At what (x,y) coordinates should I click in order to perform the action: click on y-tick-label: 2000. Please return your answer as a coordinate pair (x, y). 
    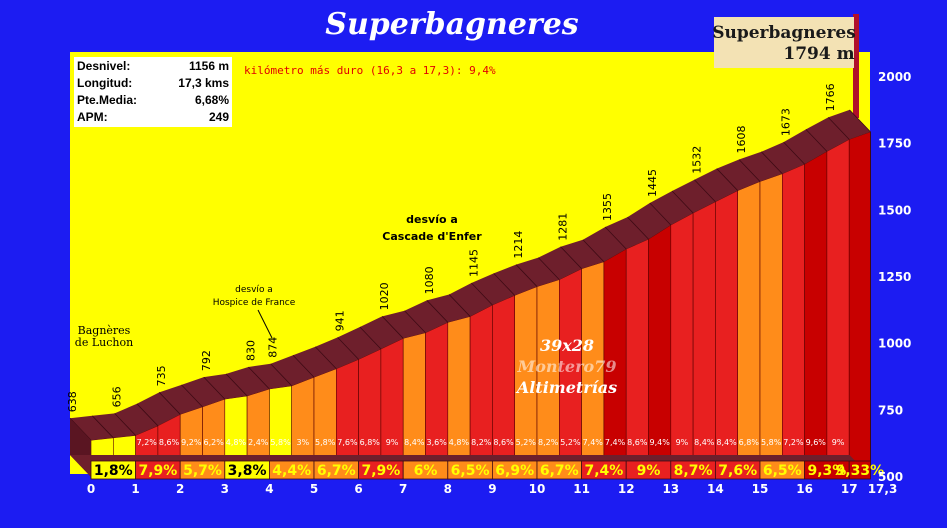
    Looking at the image, I should click on (894, 77).